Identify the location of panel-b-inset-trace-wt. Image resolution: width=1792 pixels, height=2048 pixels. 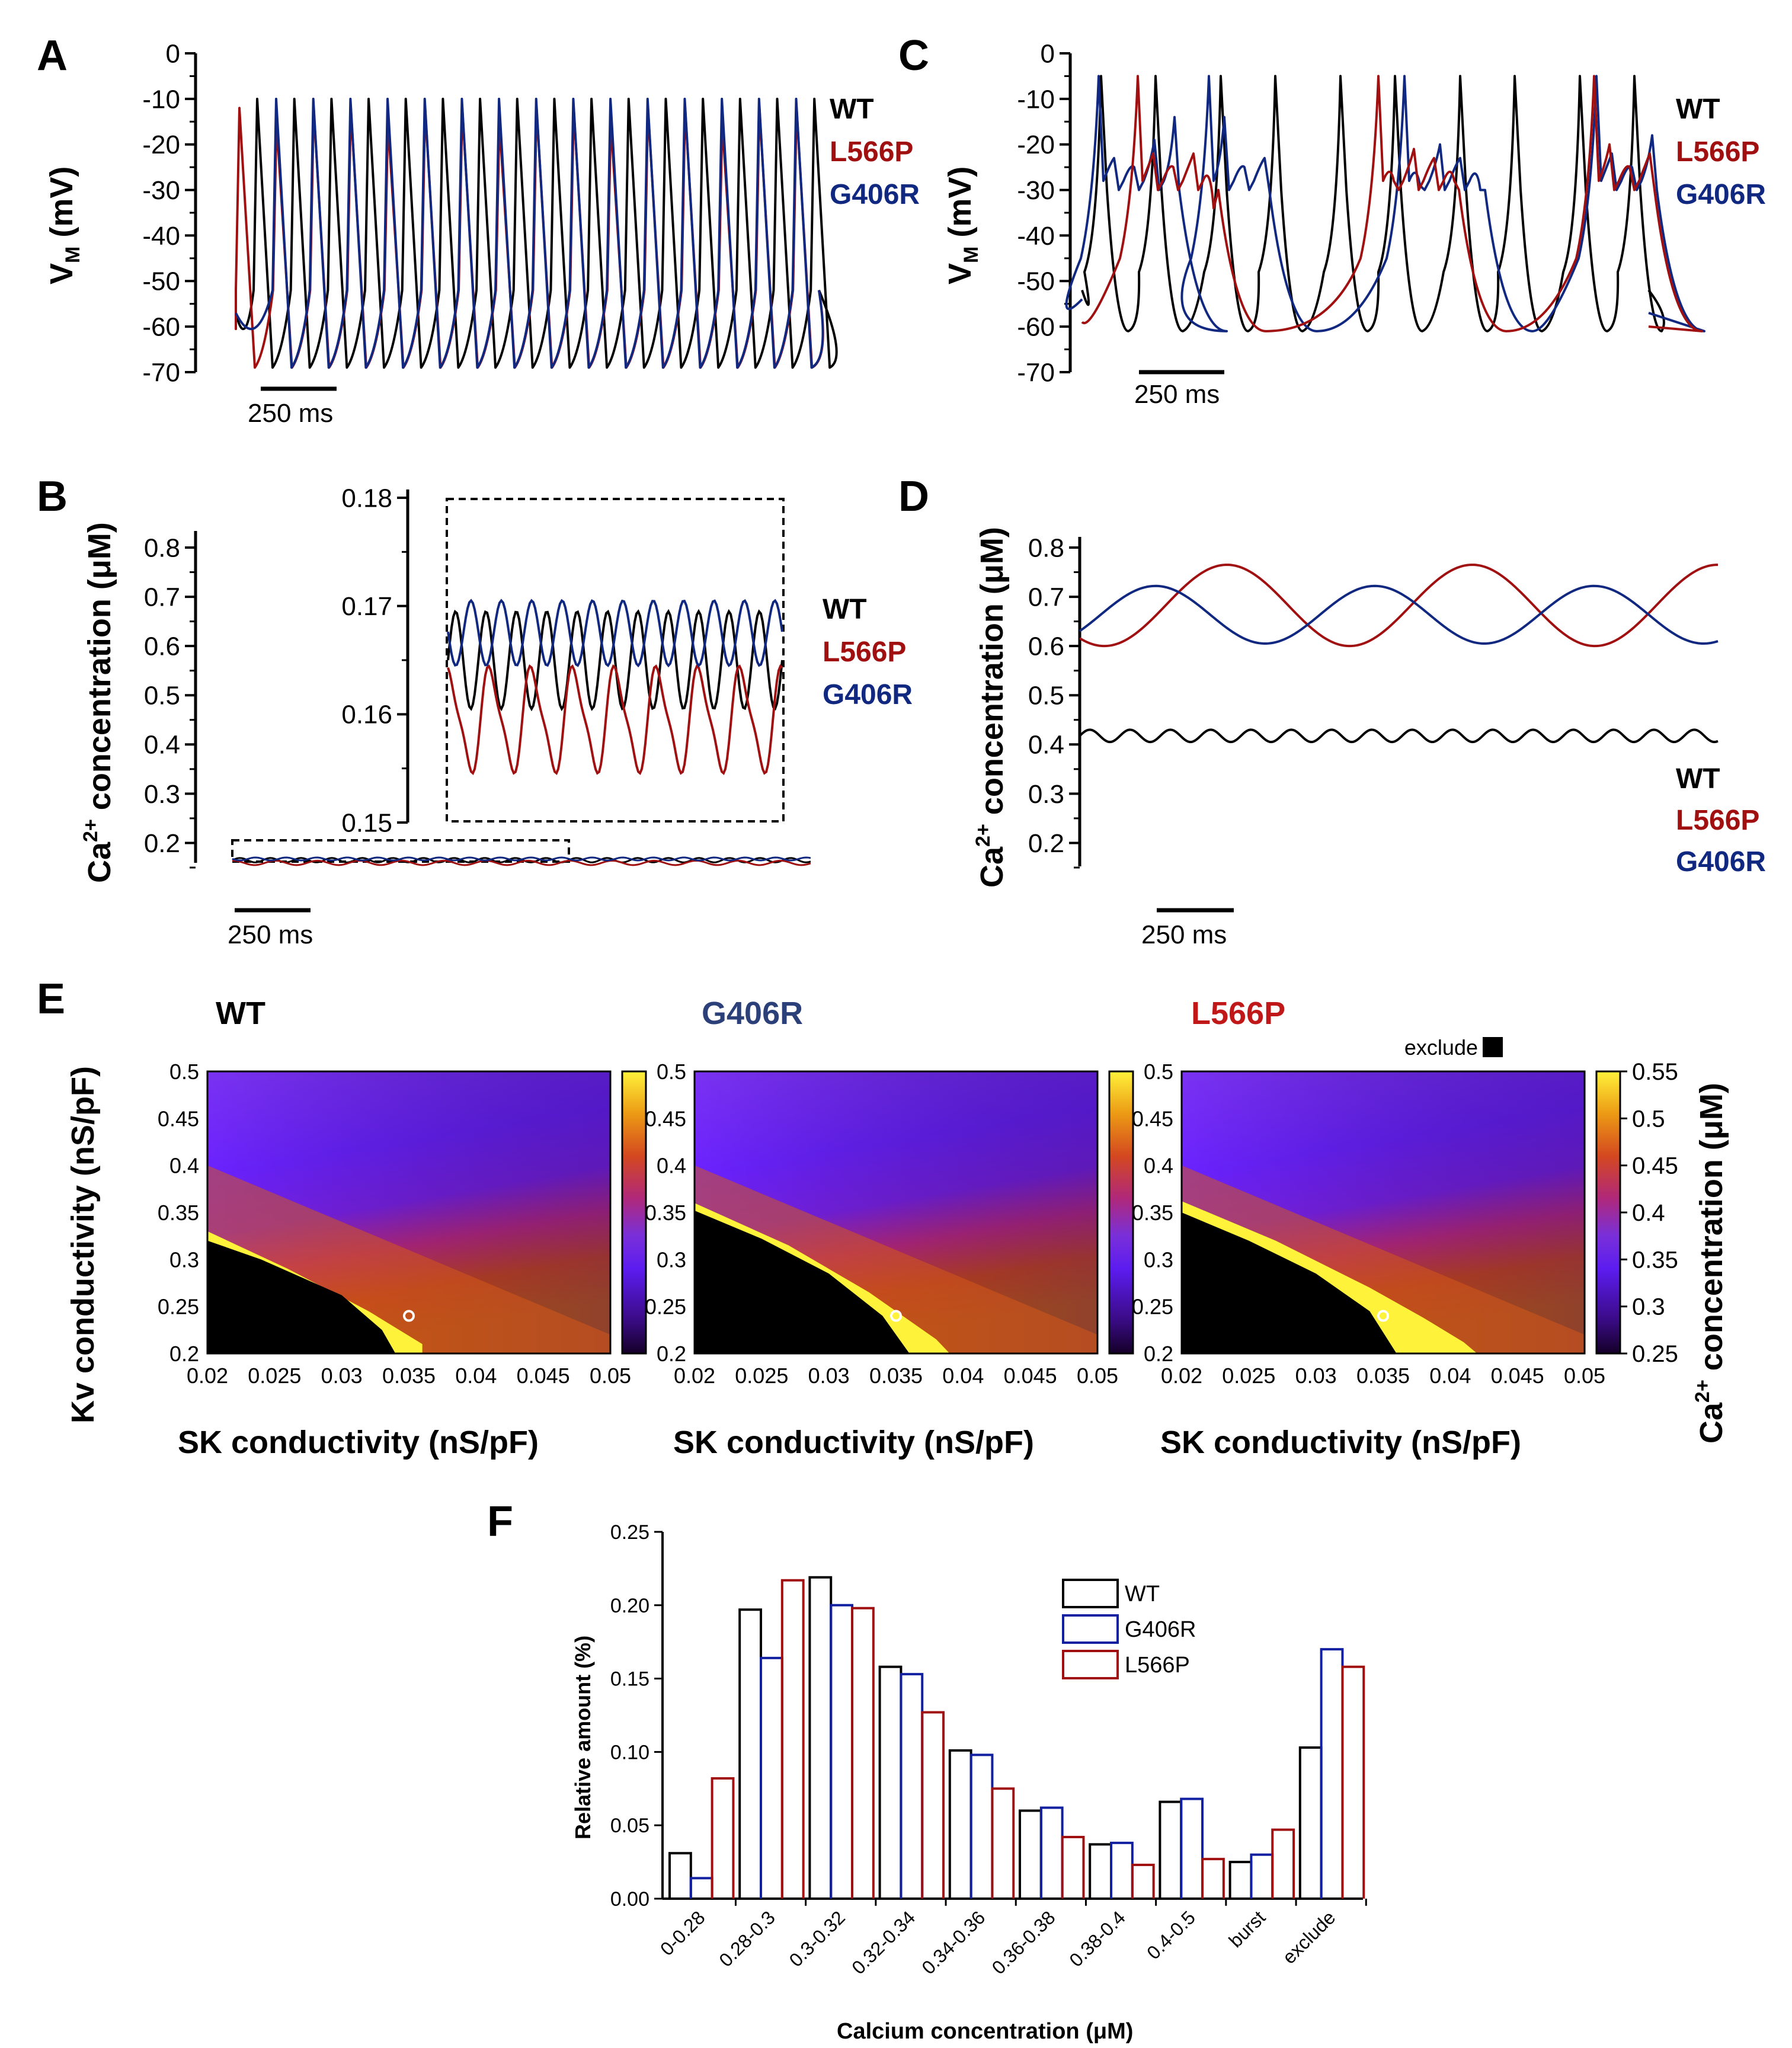
(615, 660).